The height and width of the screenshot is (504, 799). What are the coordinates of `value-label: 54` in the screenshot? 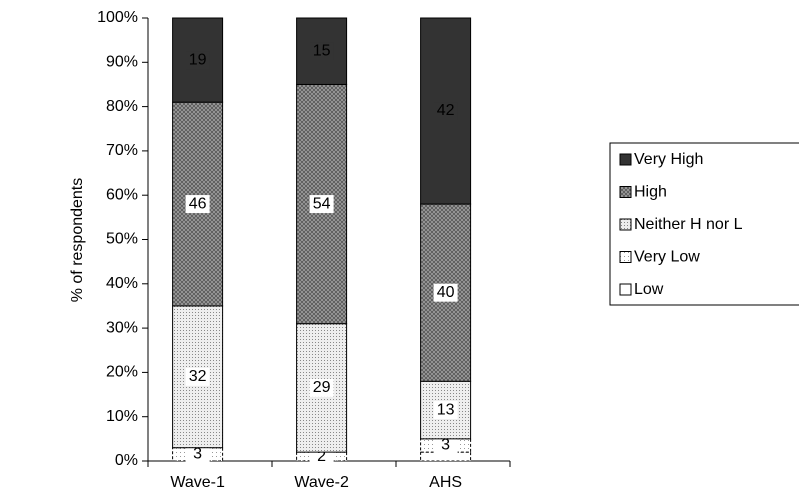 It's located at (322, 203).